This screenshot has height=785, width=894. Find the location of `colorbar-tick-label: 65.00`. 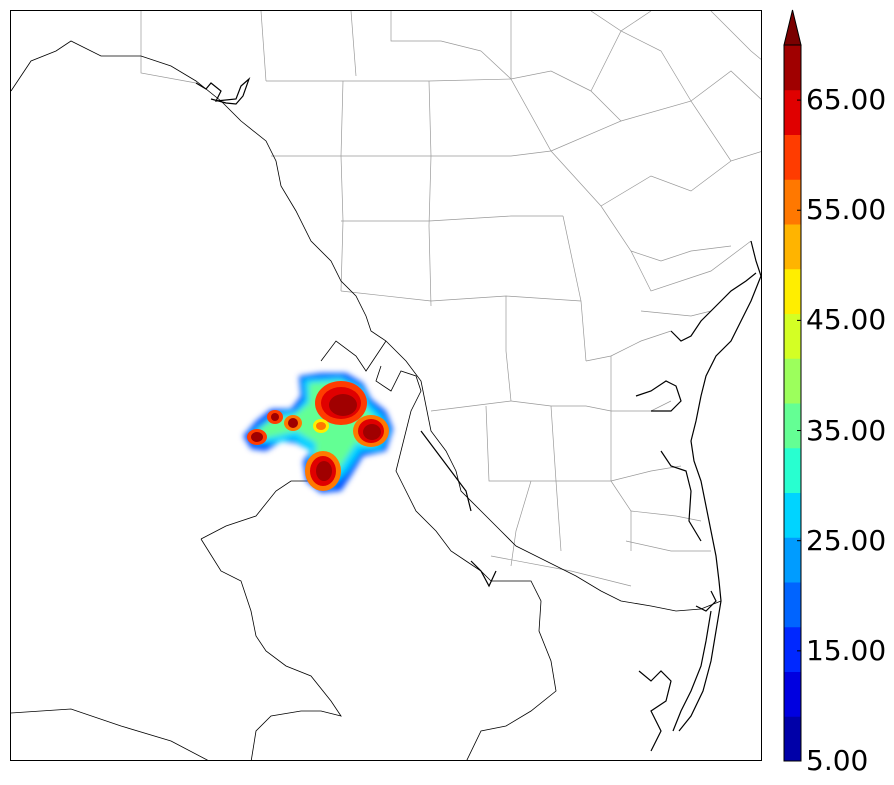

colorbar-tick-label: 65.00 is located at coordinates (846, 100).